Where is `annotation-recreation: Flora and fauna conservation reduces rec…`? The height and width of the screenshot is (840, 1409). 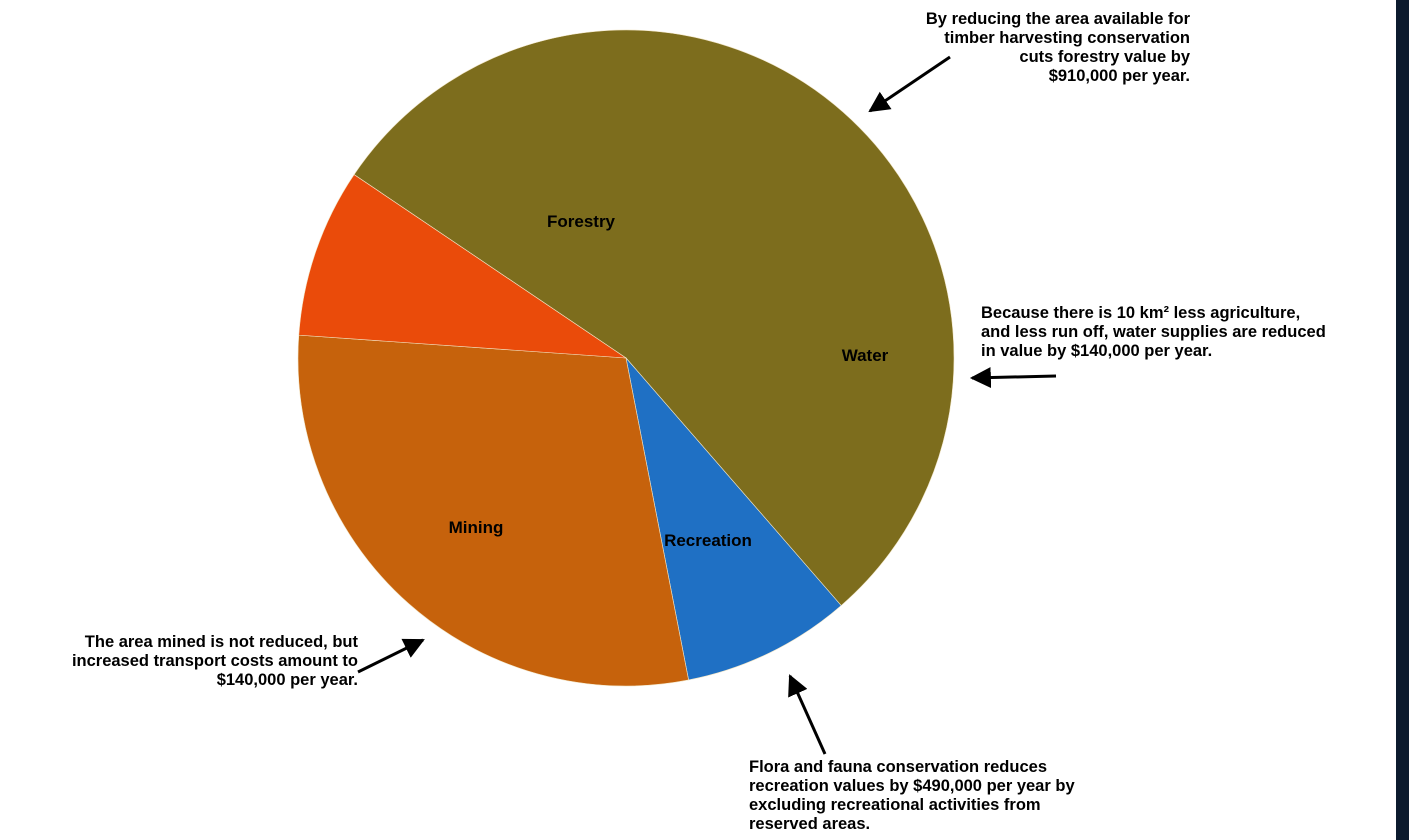
annotation-recreation: Flora and fauna conservation reduces rec… is located at coordinates (959, 796).